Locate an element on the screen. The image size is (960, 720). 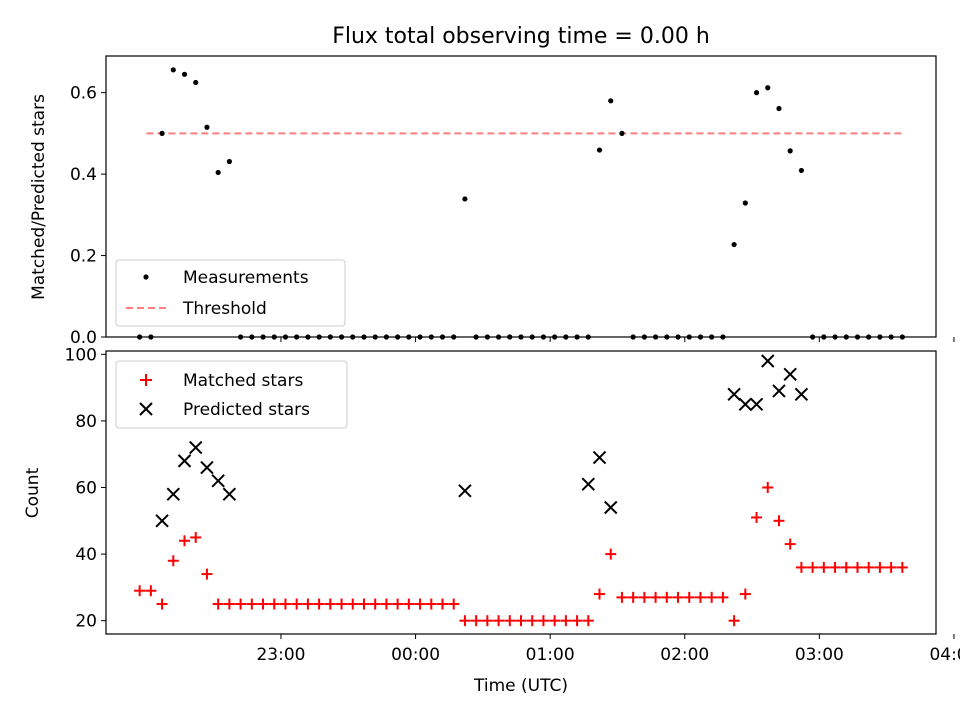
ytick-label: 60 is located at coordinates (86, 489).